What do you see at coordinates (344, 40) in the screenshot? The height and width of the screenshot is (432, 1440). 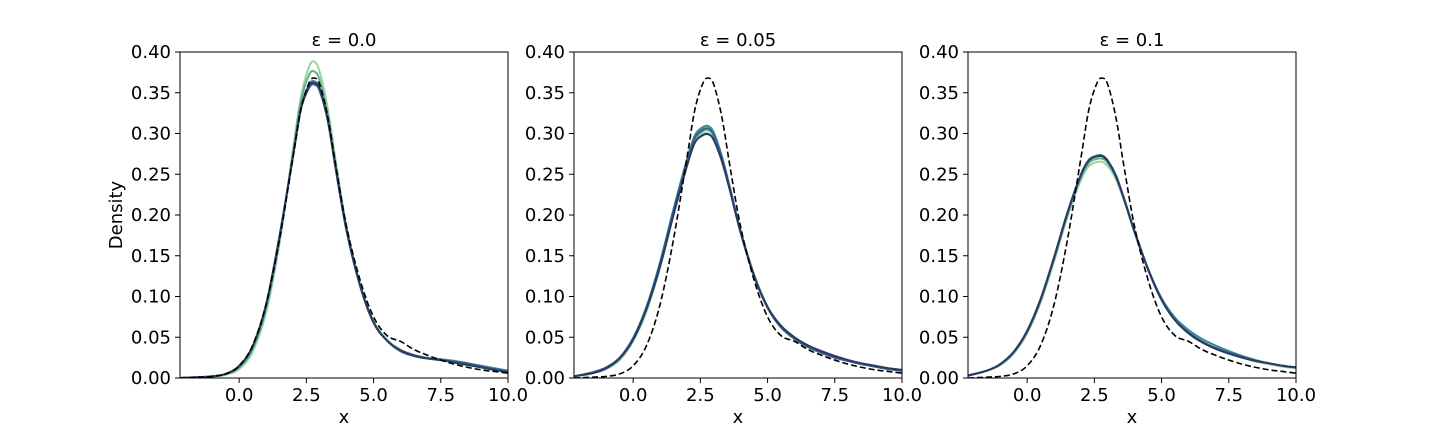 I see `panel-title: ε = 0.0` at bounding box center [344, 40].